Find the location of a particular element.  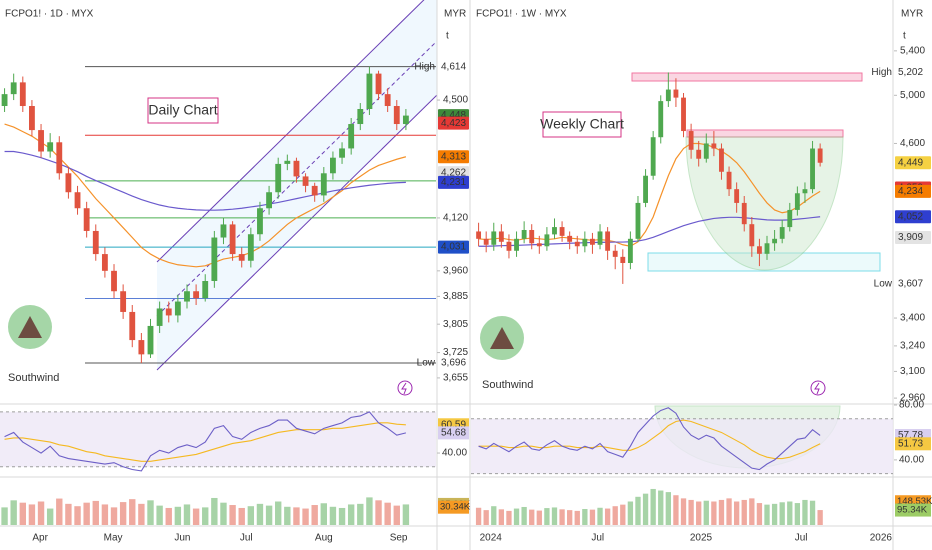

rsi-line is located at coordinates (205, 441).